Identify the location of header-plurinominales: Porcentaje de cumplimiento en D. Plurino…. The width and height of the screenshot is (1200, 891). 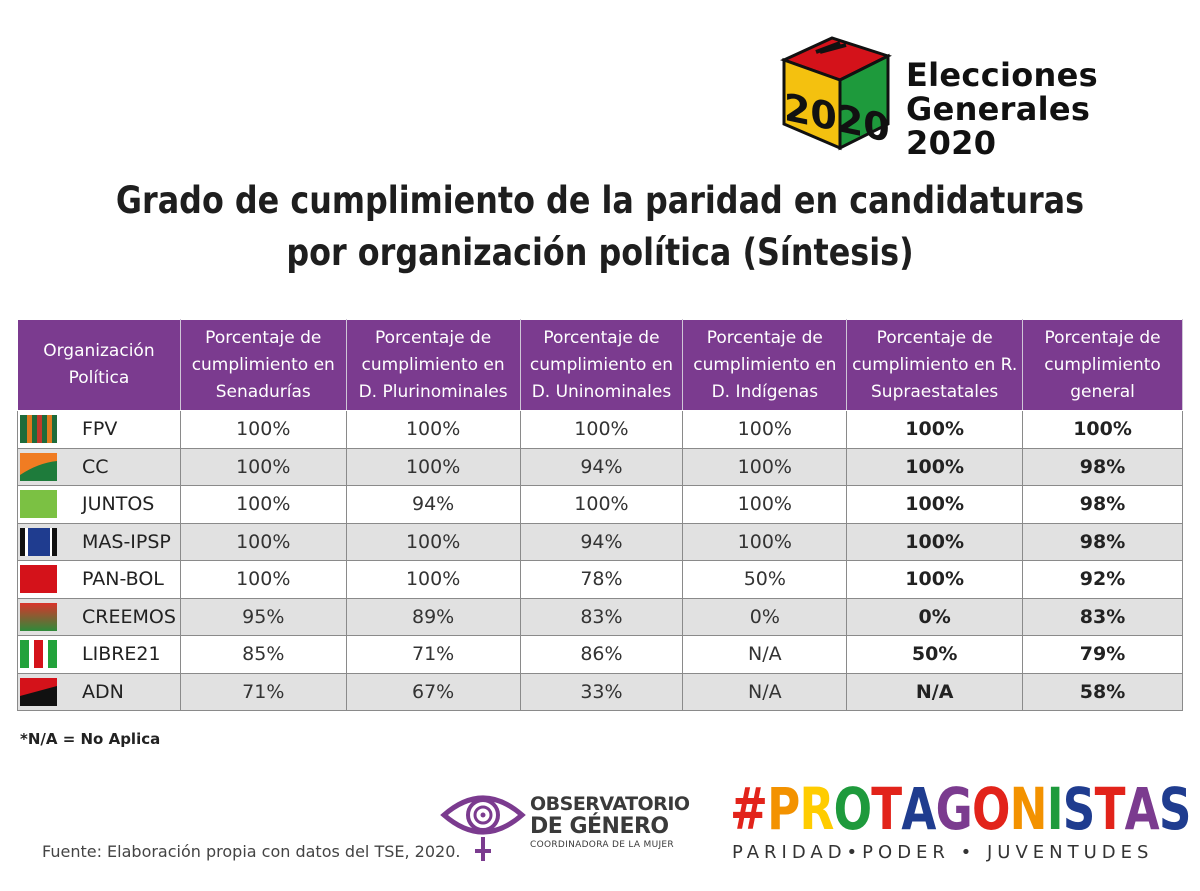
(433, 365).